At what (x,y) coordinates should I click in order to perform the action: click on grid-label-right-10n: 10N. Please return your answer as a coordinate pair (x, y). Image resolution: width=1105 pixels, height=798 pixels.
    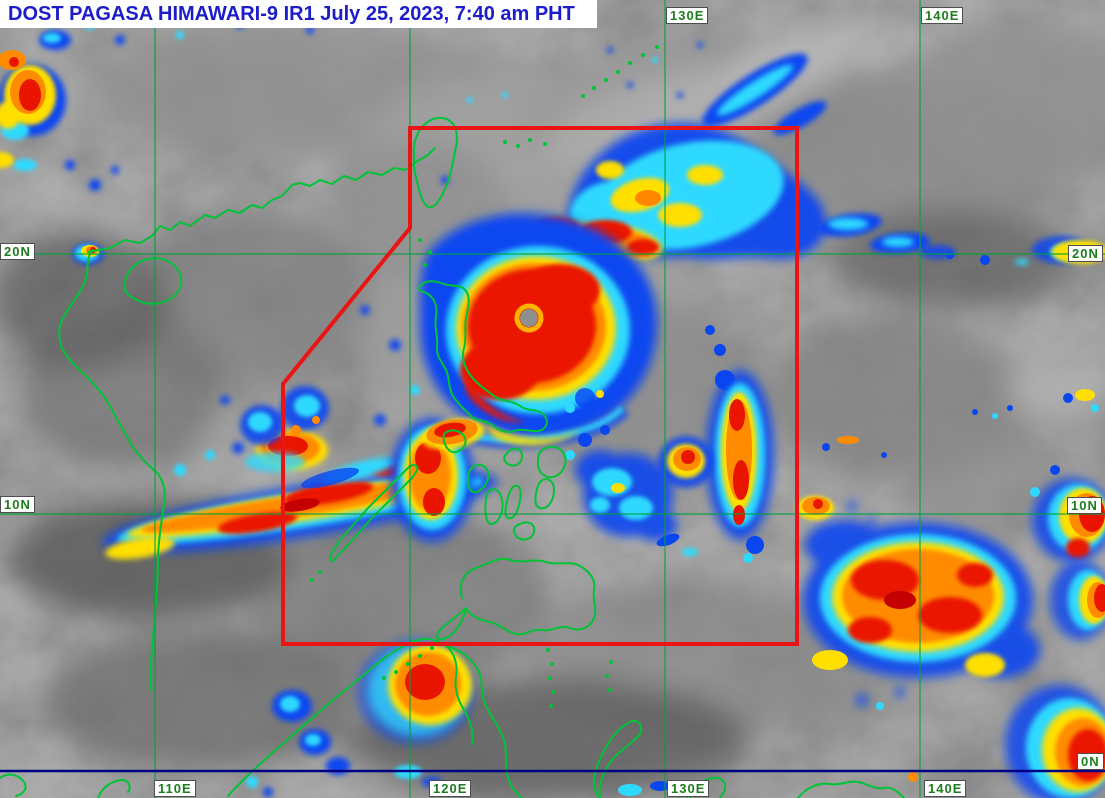
    Looking at the image, I should click on (1084, 505).